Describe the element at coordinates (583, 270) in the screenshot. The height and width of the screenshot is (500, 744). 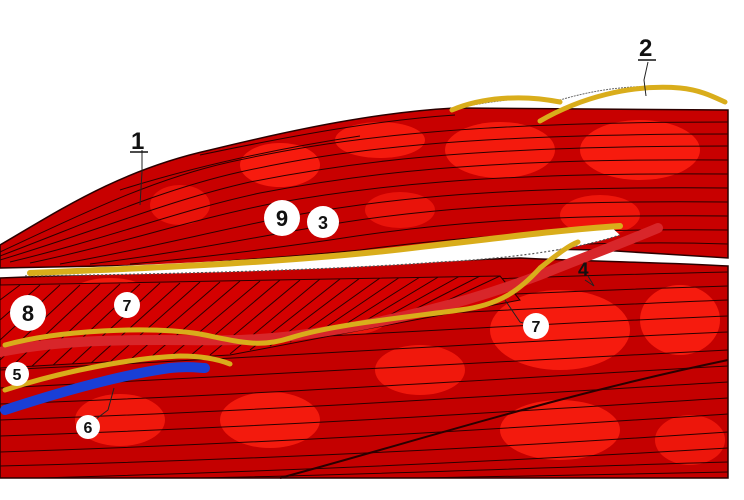
I see `label-4: 4` at that location.